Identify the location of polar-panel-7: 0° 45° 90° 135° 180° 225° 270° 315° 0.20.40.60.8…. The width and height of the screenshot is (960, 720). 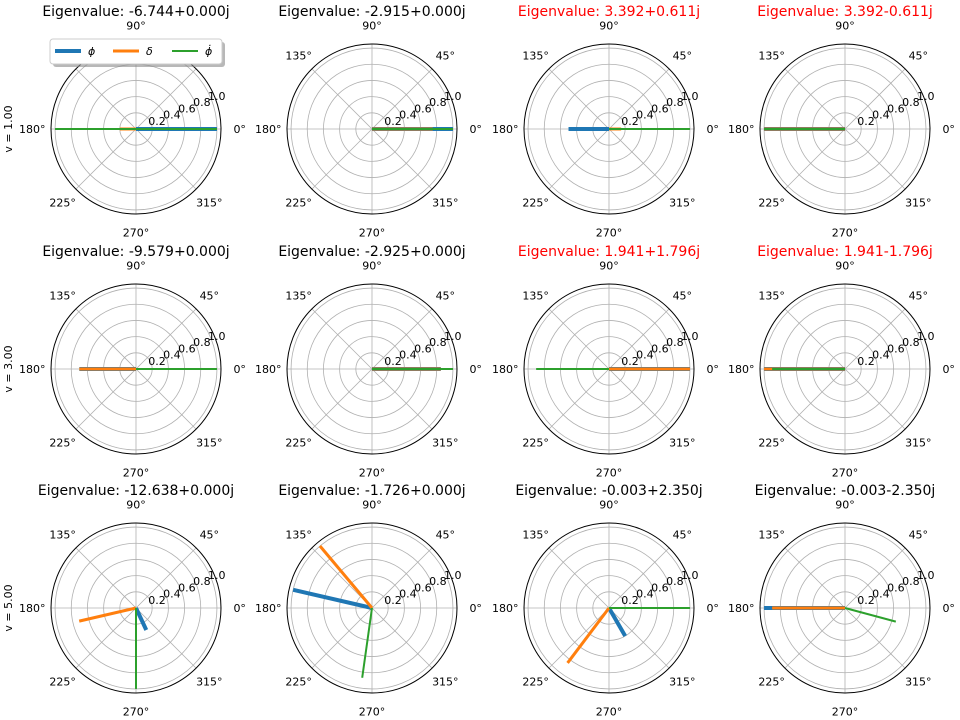
(605, 362).